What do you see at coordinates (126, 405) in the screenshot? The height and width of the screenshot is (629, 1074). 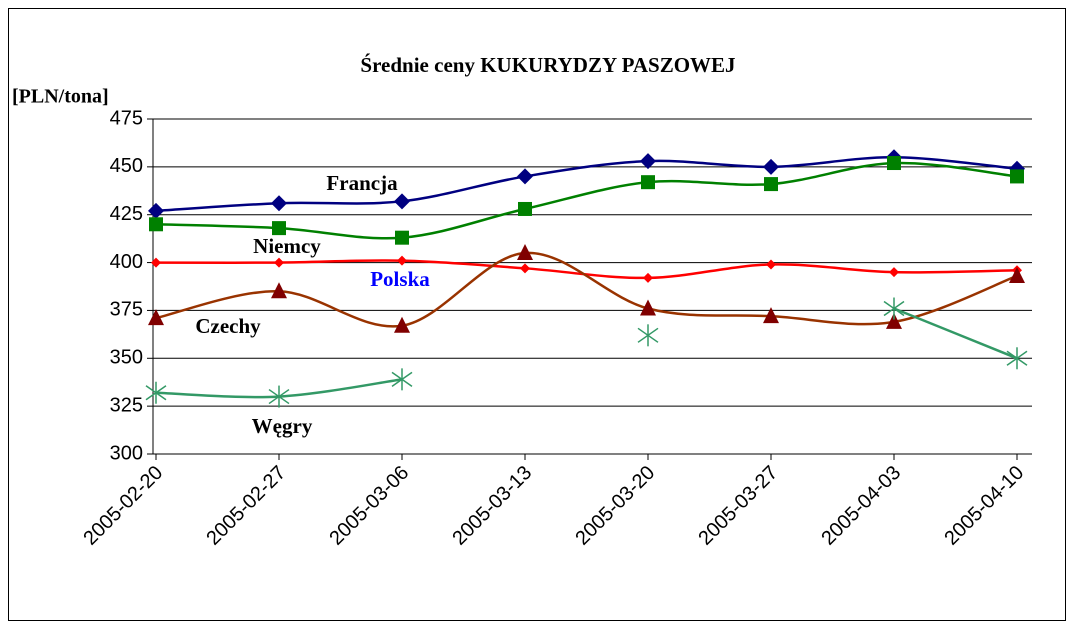 I see `y-tick-label: 325` at bounding box center [126, 405].